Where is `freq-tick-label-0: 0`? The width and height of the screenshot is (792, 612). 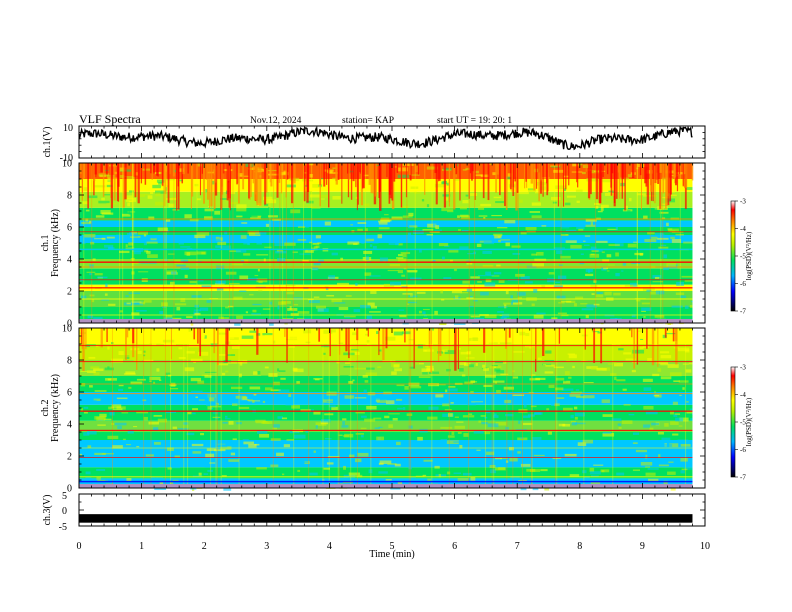 freq-tick-label-0: 0 is located at coordinates (69, 324).